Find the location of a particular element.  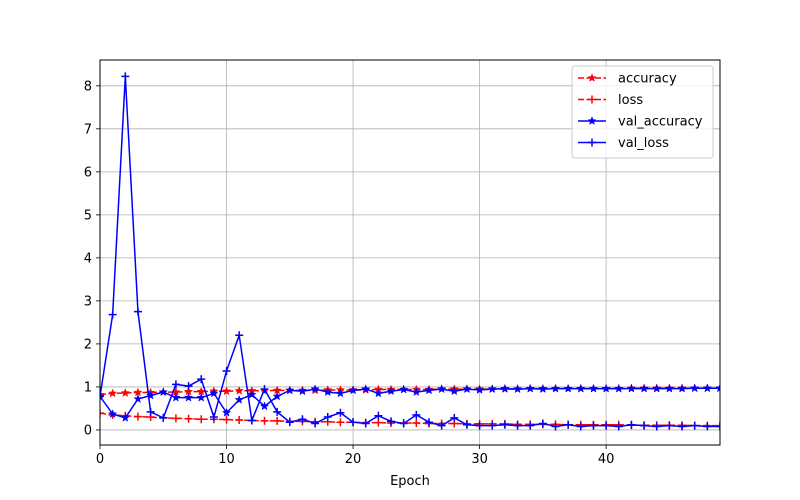

x-tick-label: 0 is located at coordinates (100, 459).